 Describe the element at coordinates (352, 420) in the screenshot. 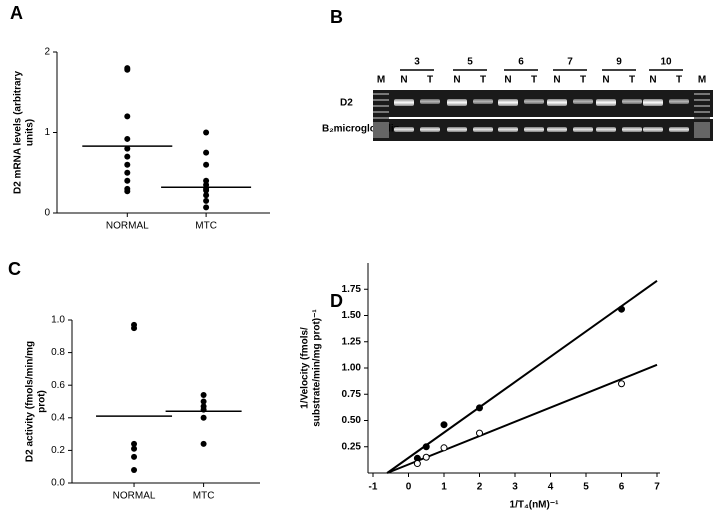

I see `y-tick-label: 0.50` at that location.